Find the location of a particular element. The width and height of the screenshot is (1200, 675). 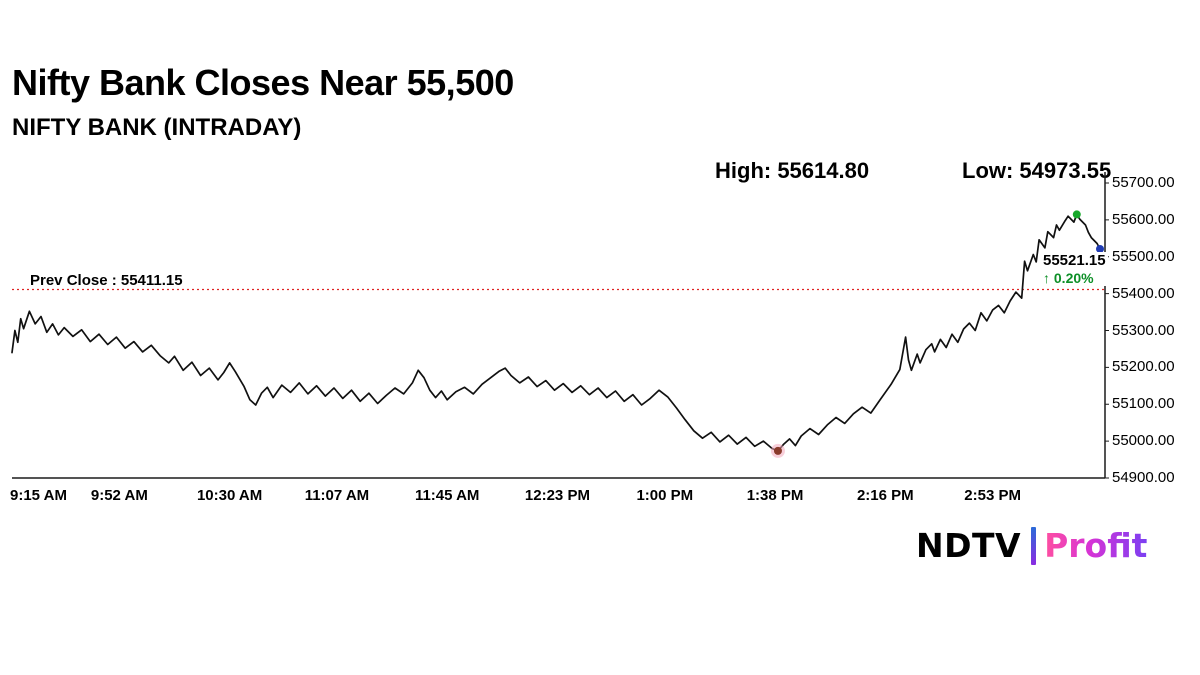

logo-divider is located at coordinates (1034, 545).